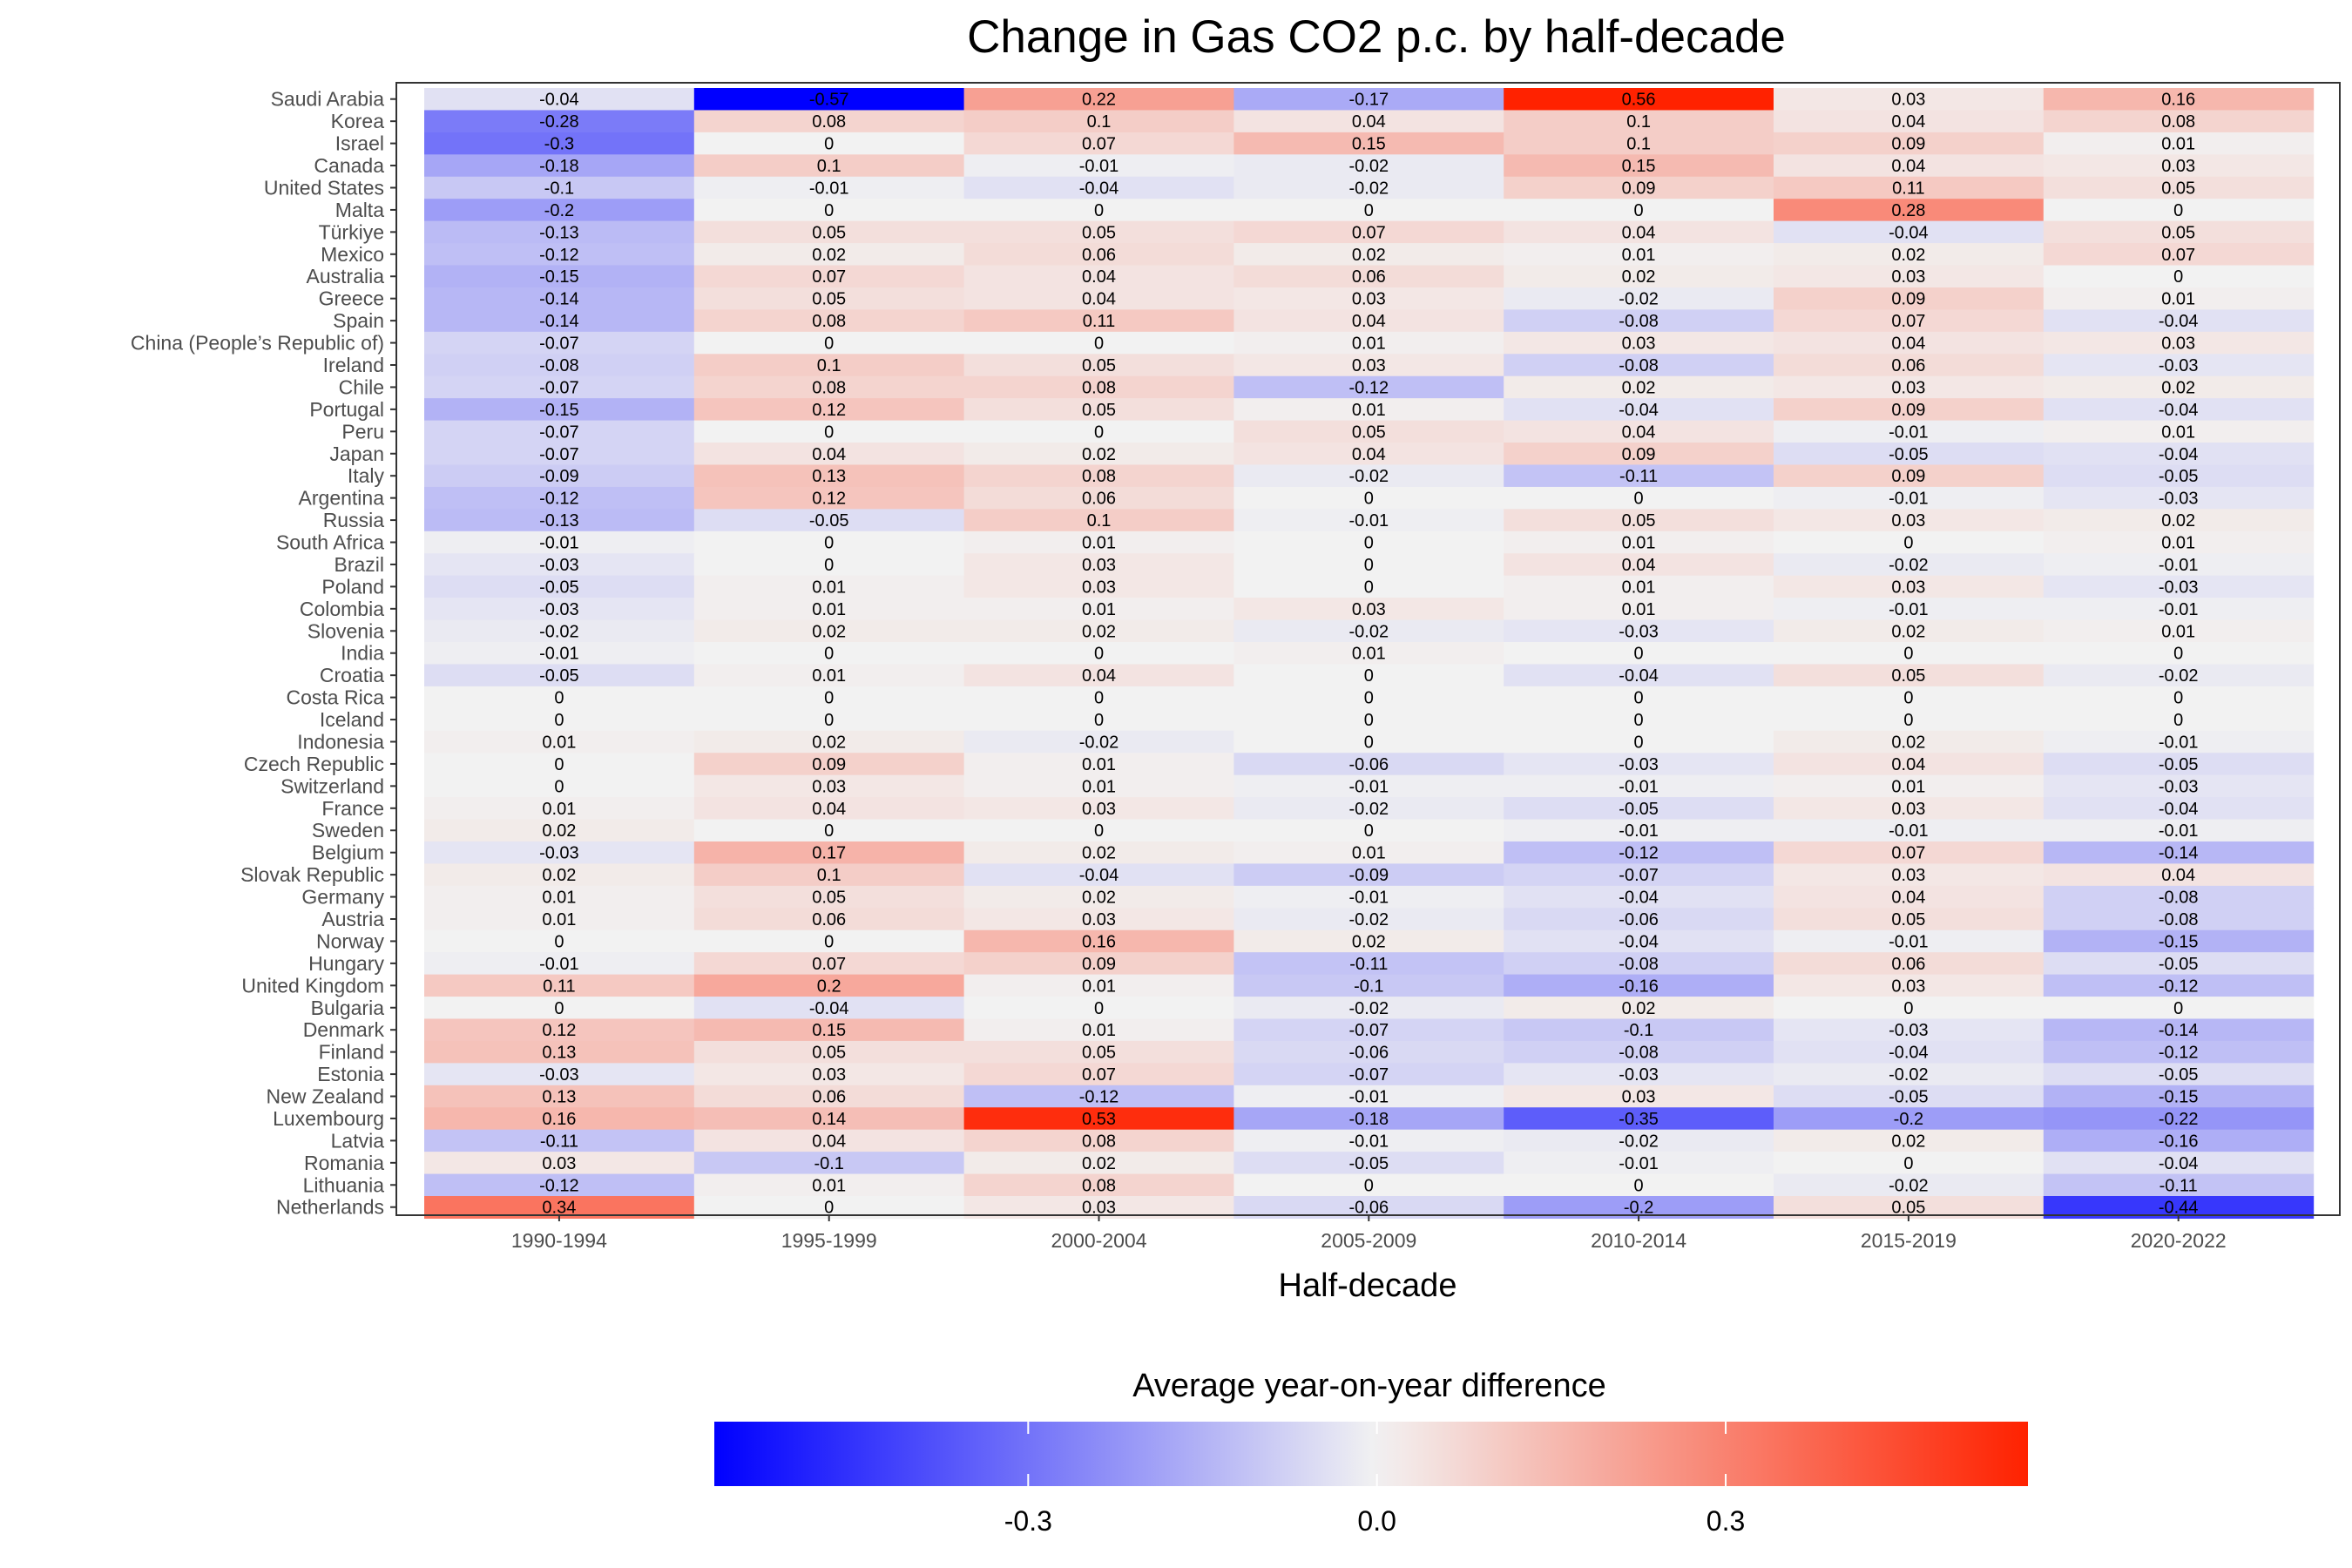 The image size is (2352, 1568). Describe the element at coordinates (1369, 986) in the screenshot. I see `cell-value-label: -0.1` at that location.